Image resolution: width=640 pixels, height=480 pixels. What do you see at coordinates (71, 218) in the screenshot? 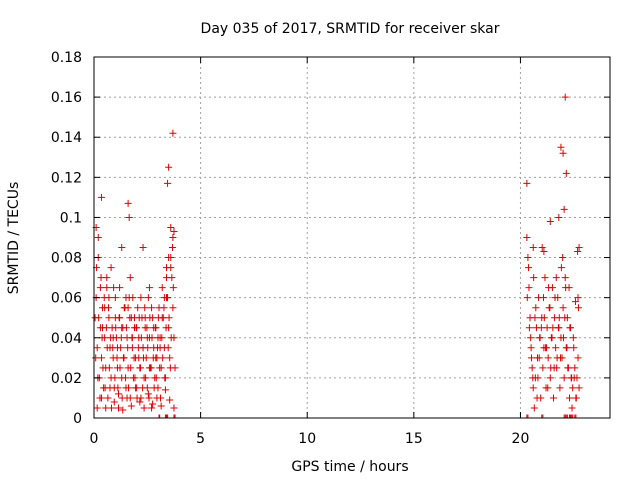
I see `y-tick-label: 0.1` at bounding box center [71, 218].